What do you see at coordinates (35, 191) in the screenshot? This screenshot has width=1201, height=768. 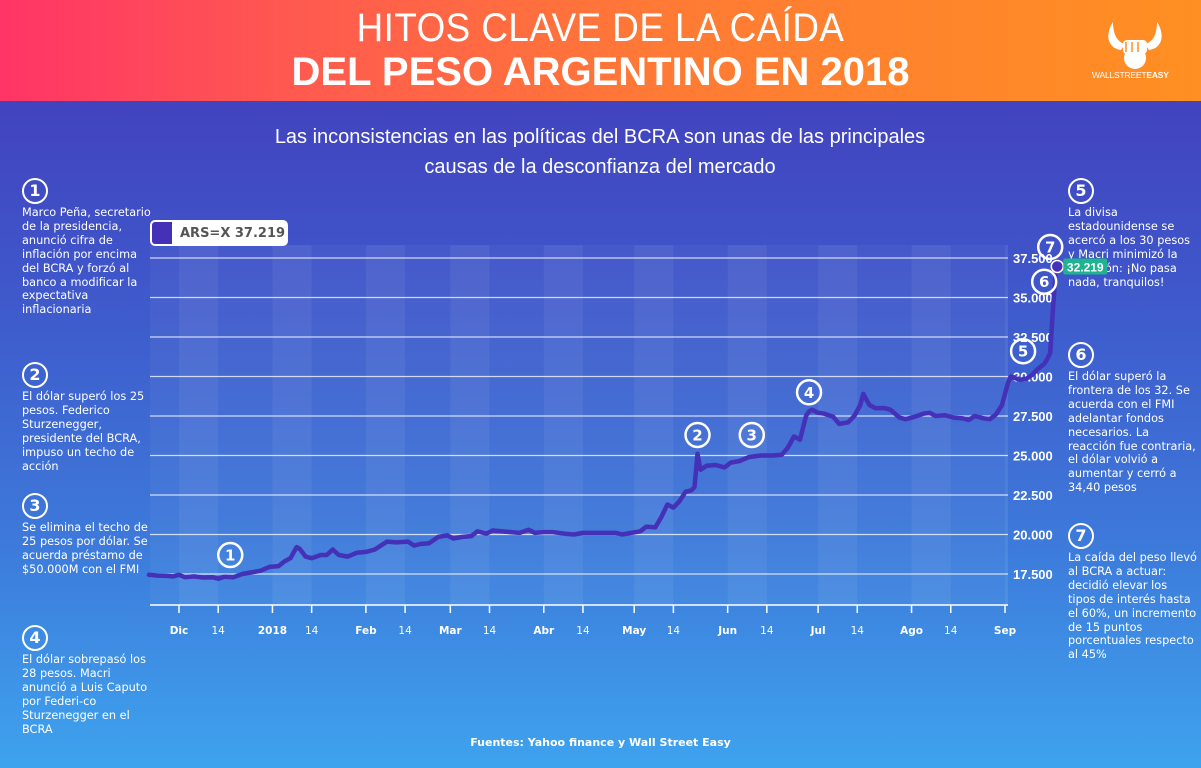 I see `milestone-number-badge: 1` at bounding box center [35, 191].